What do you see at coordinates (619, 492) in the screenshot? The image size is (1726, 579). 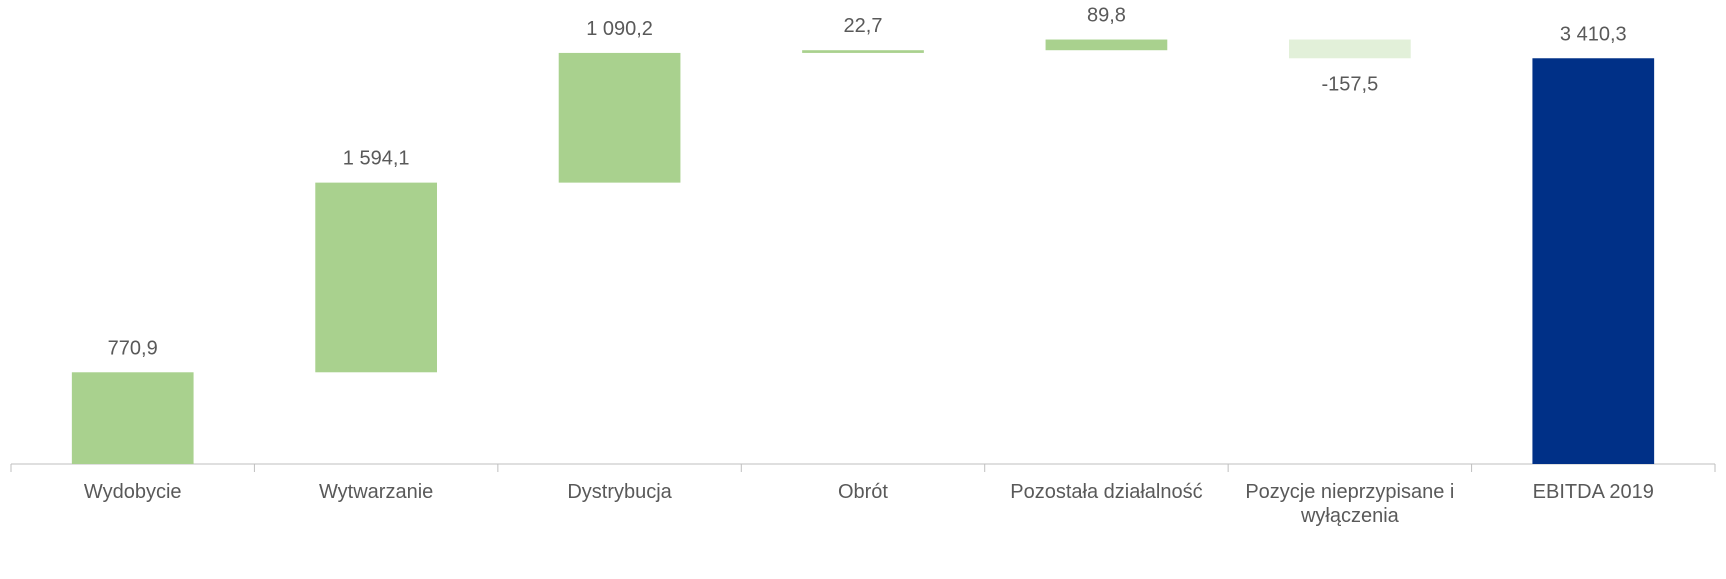 I see `x-tick-label: Dystrybucja` at bounding box center [619, 492].